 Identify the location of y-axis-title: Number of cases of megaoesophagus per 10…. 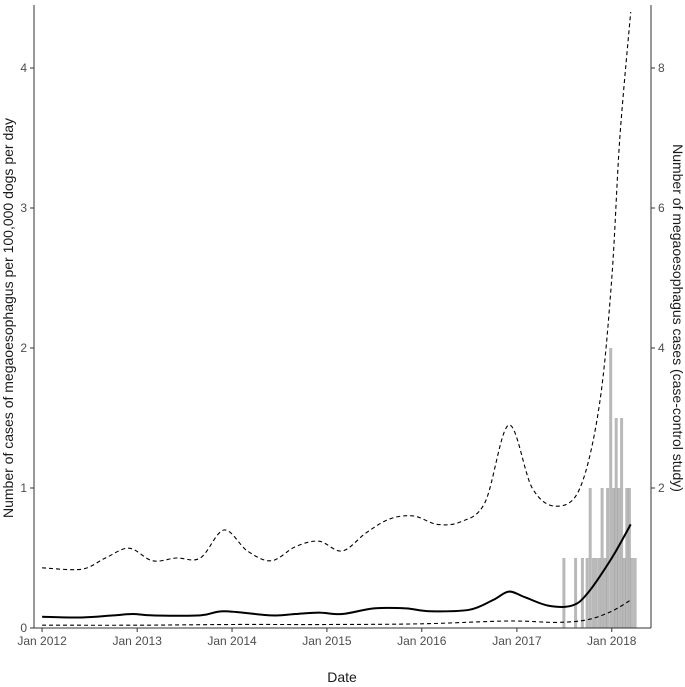
(8, 318).